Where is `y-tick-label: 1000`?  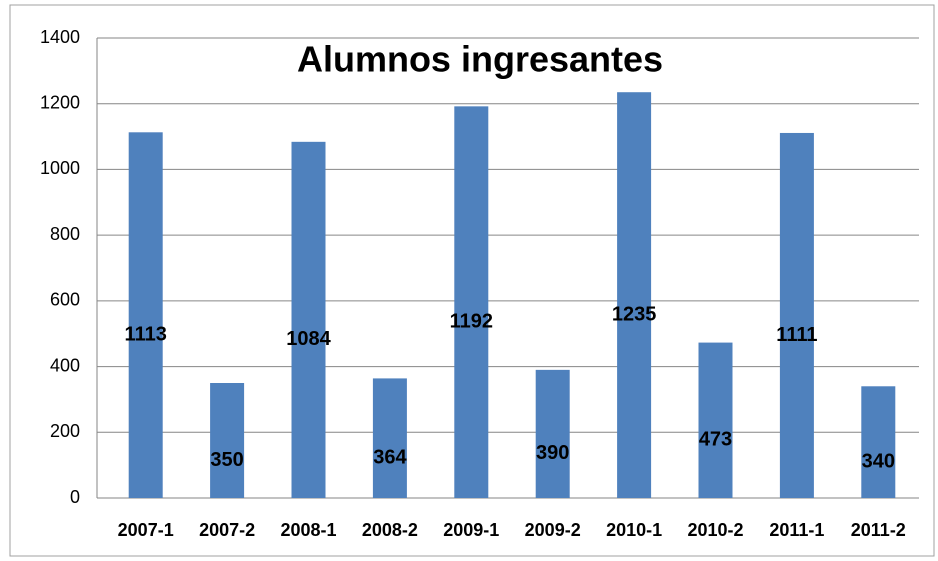
y-tick-label: 1000 is located at coordinates (60, 168).